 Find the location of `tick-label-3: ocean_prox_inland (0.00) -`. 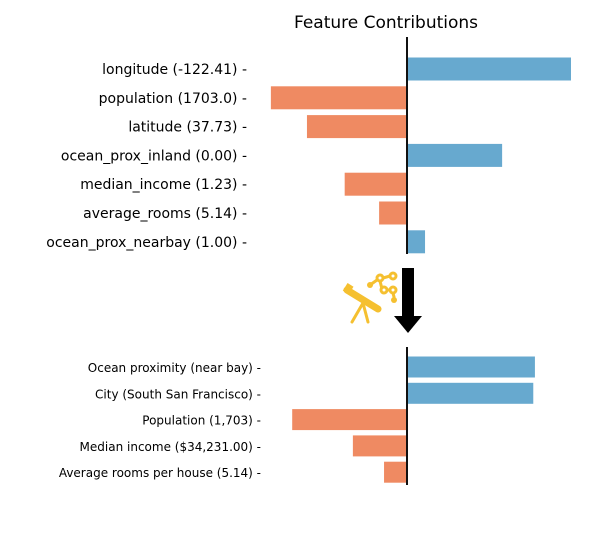

tick-label-3: ocean_prox_inland (0.00) - is located at coordinates (154, 156).